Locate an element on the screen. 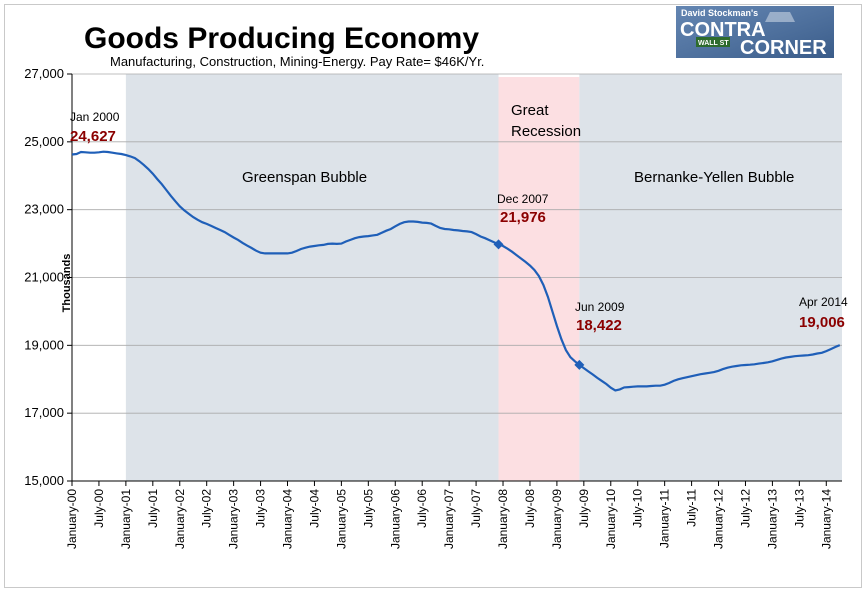 This screenshot has height=592, width=868. logo-sign-text: WALL ST is located at coordinates (713, 43).